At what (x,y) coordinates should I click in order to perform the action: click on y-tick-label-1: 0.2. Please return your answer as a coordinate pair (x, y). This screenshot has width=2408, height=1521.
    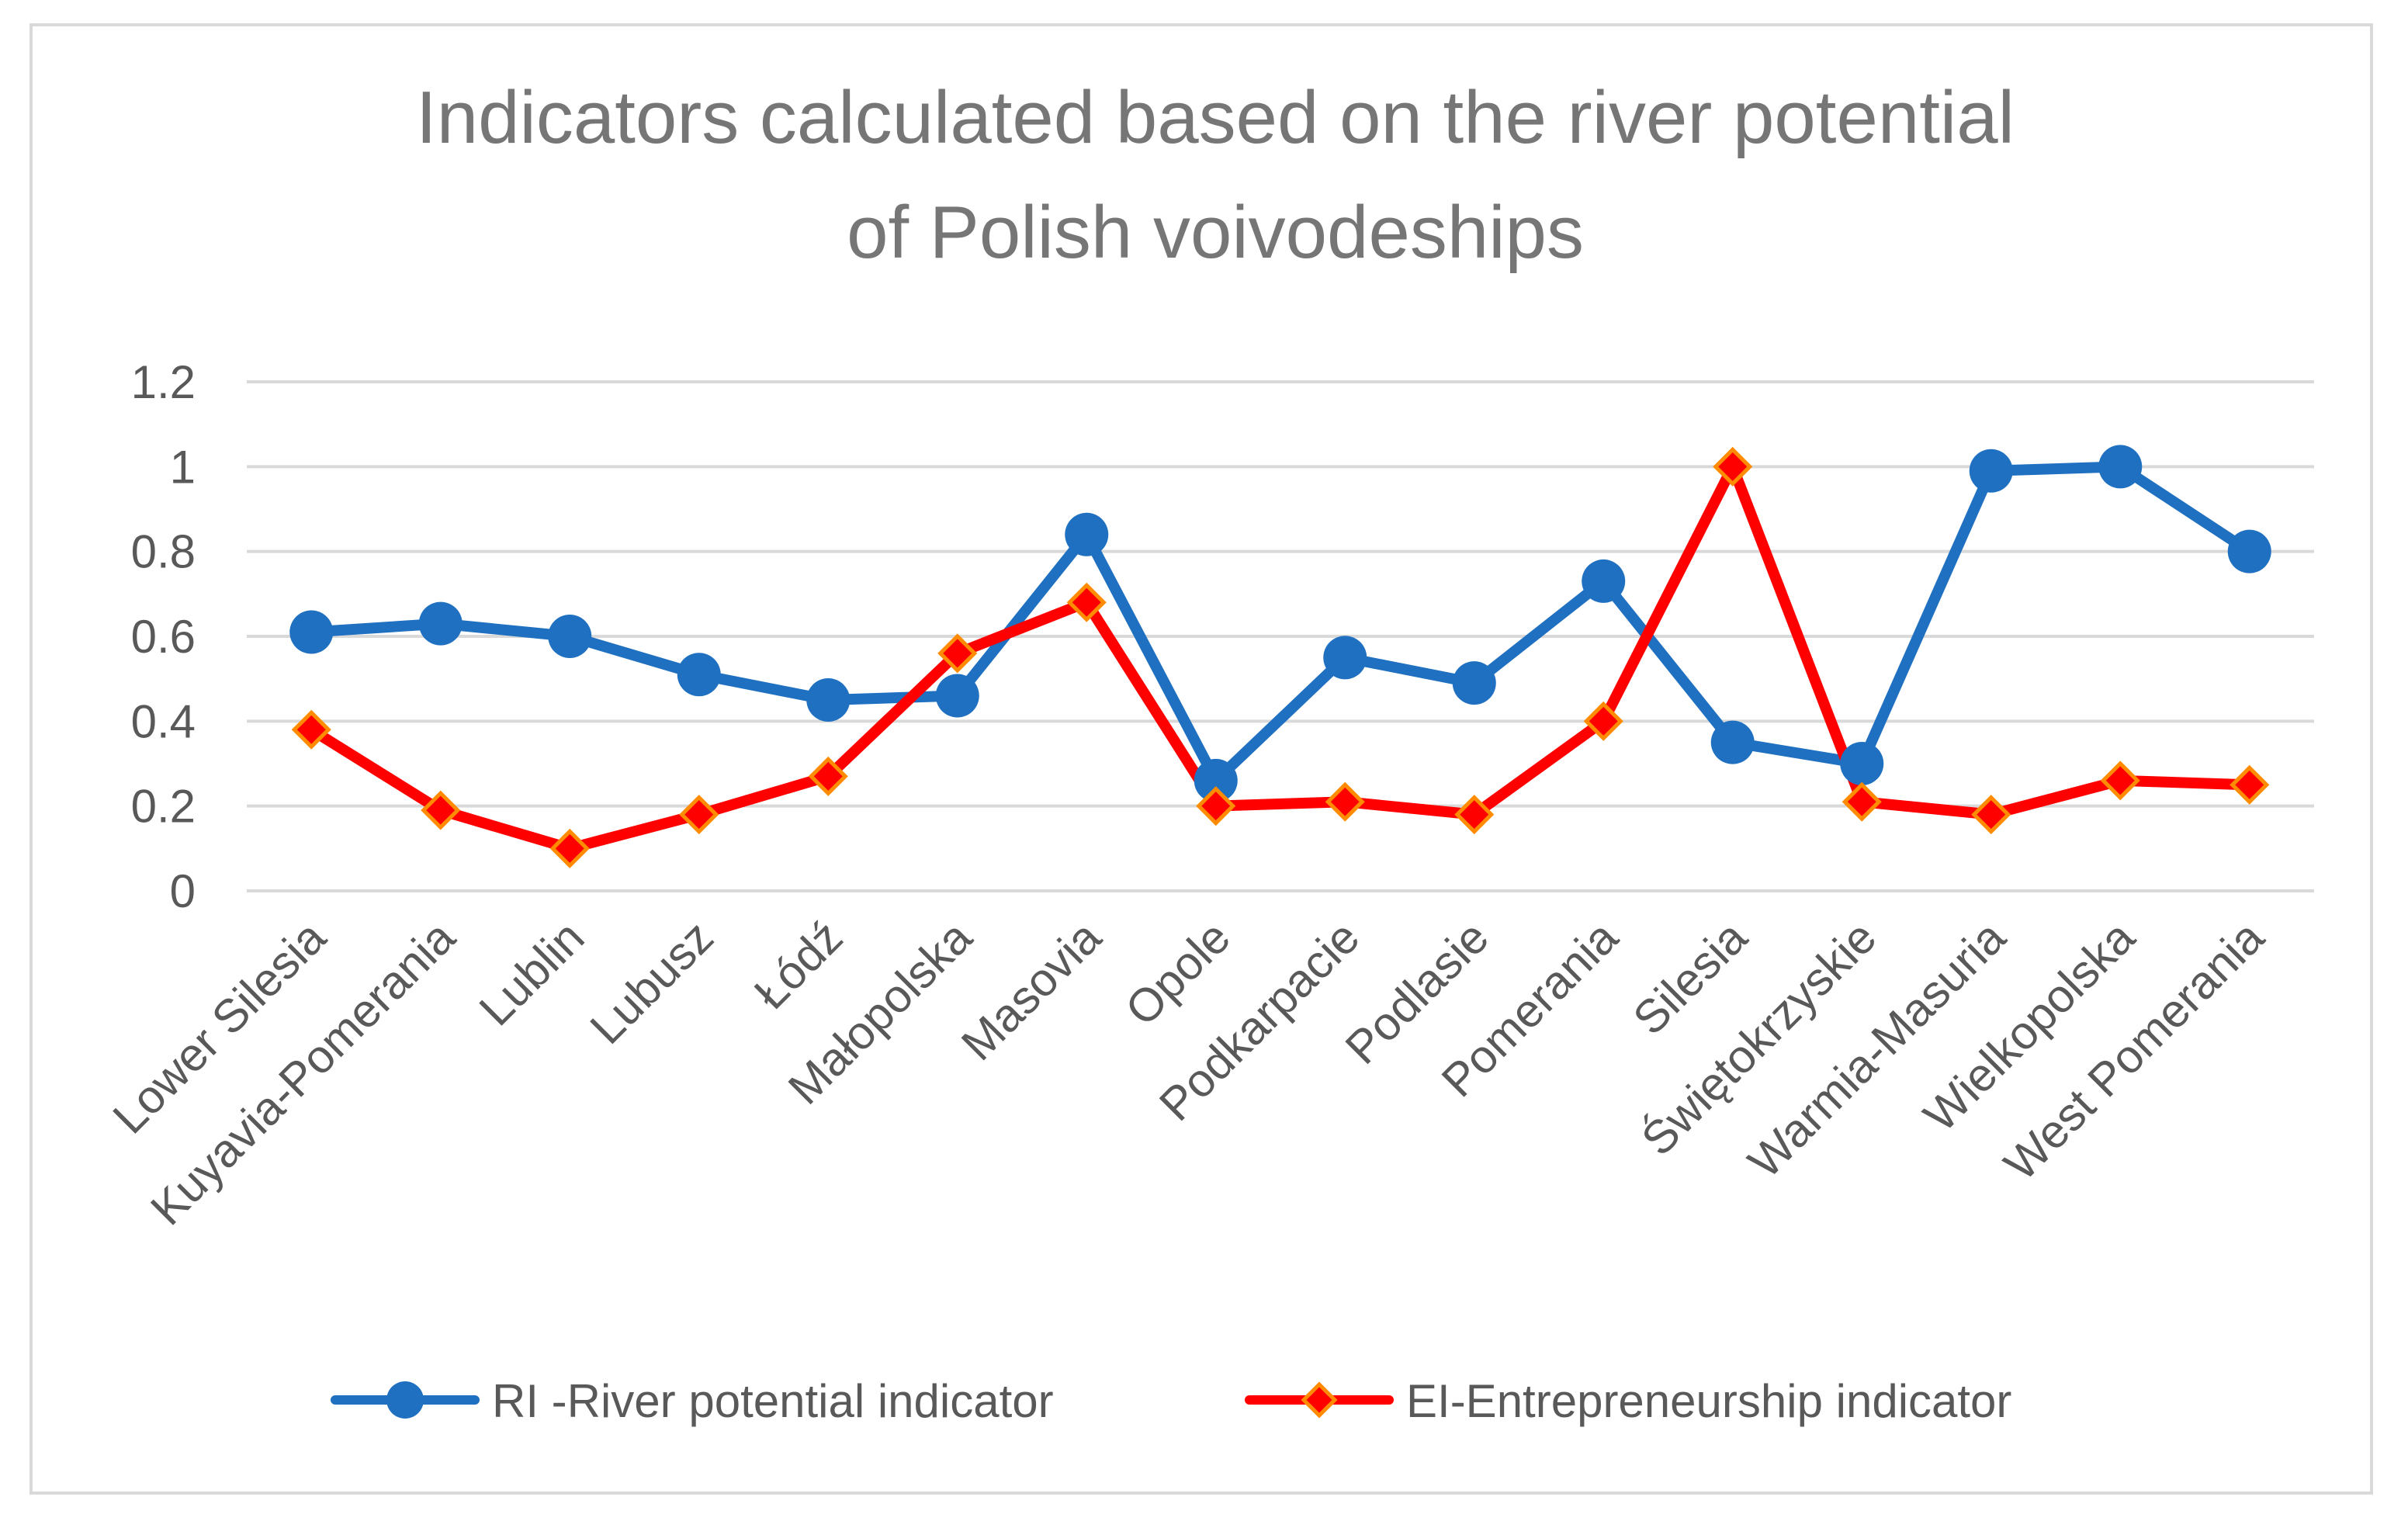
    Looking at the image, I should click on (164, 807).